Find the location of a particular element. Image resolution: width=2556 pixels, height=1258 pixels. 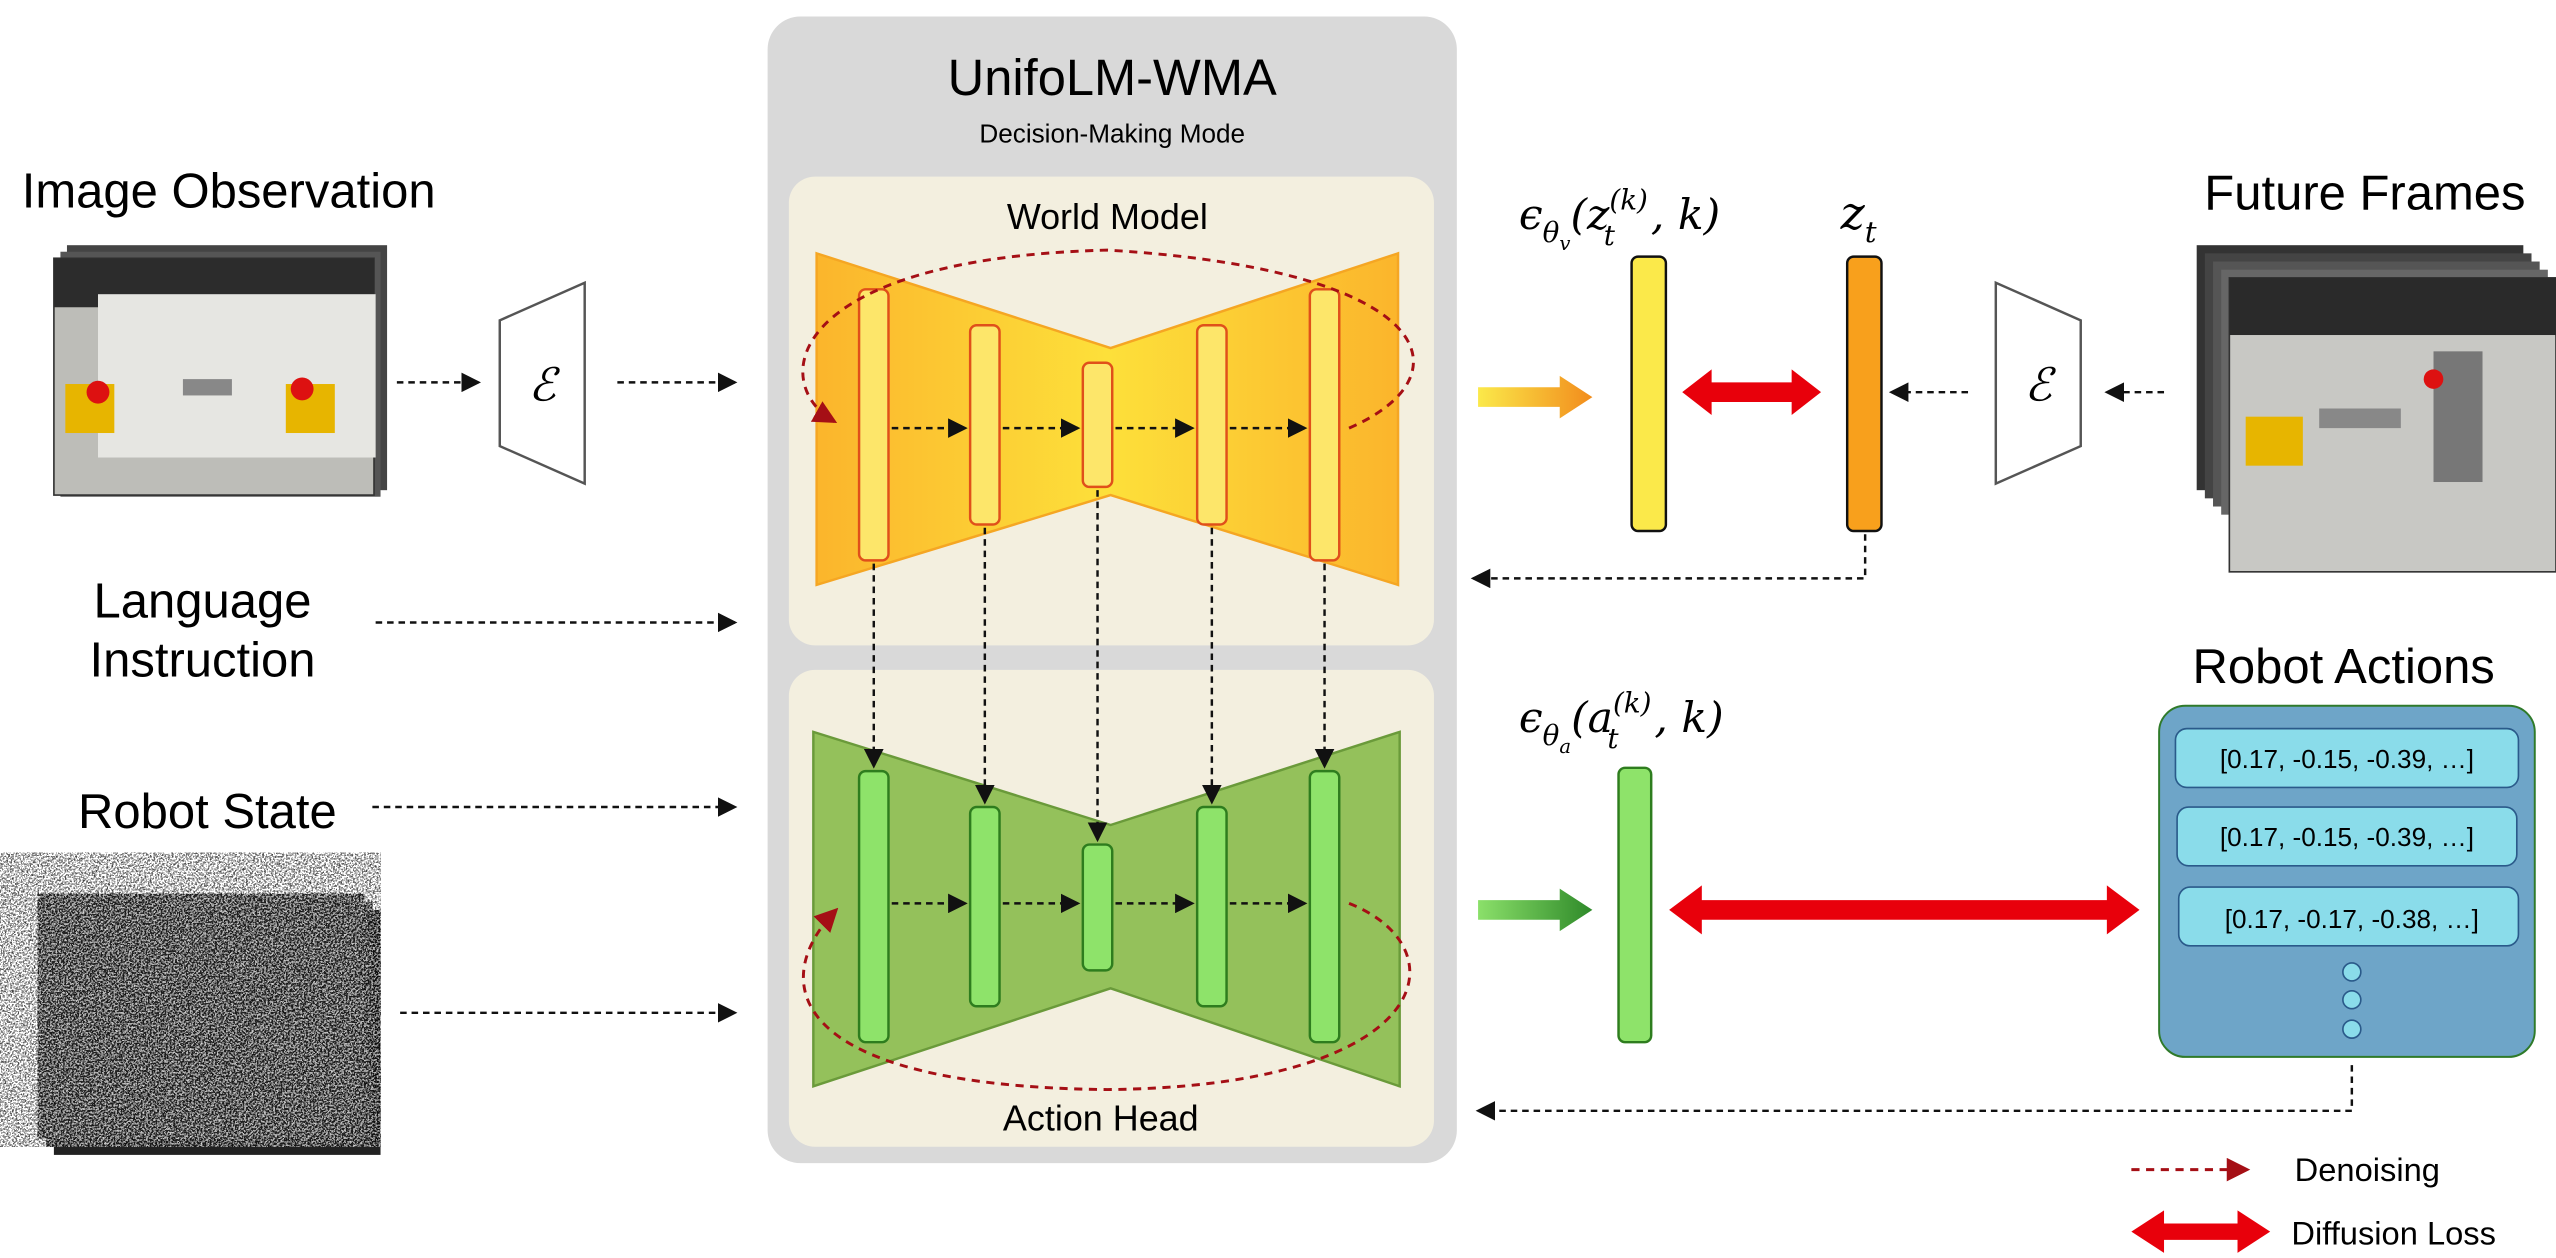

latent-equation: zt is located at coordinates (1858, 218).